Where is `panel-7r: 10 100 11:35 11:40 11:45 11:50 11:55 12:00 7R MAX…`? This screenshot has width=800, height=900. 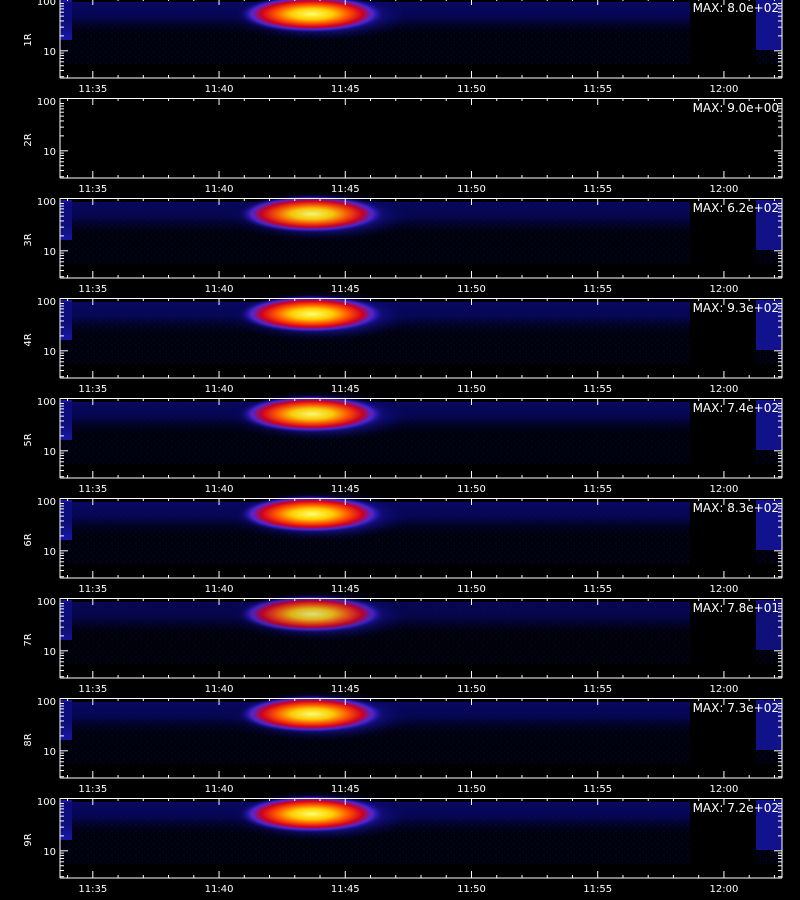 panel-7r: 10 100 11:35 11:40 11:45 11:50 11:55 12:00 7R MAX… is located at coordinates (403, 642).